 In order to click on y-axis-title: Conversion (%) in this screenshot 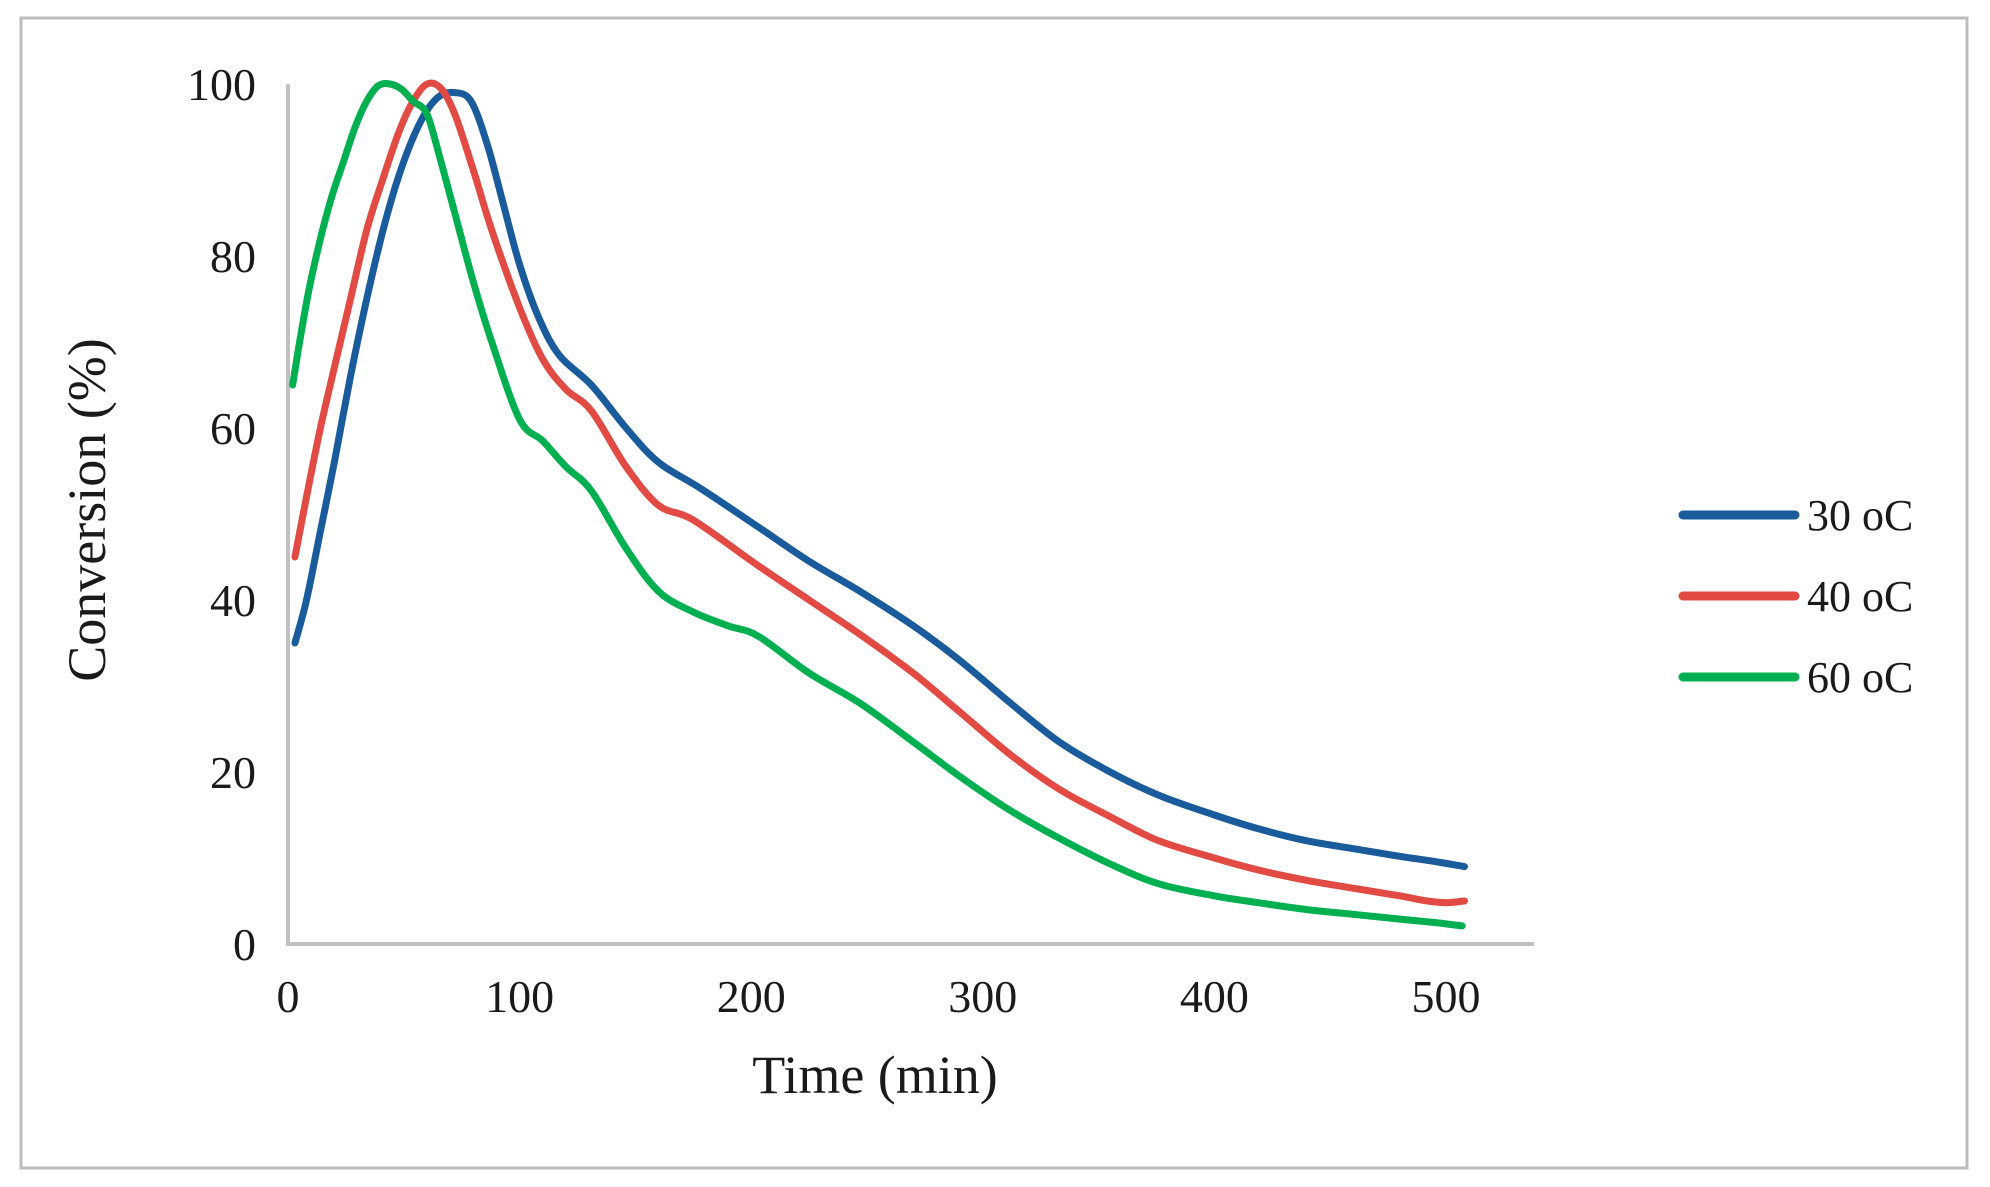, I will do `click(87, 509)`.